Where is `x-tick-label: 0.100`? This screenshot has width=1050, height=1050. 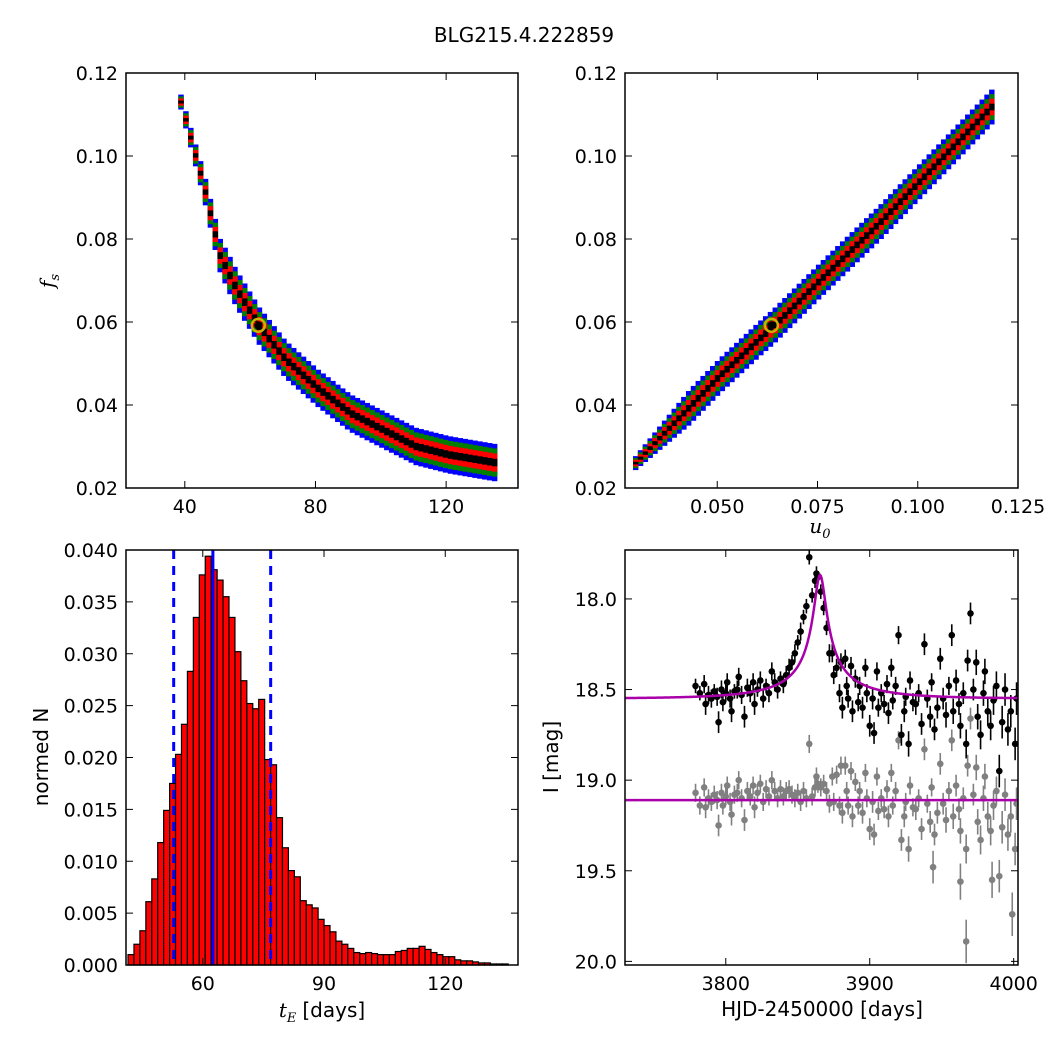 x-tick-label: 0.100 is located at coordinates (918, 507).